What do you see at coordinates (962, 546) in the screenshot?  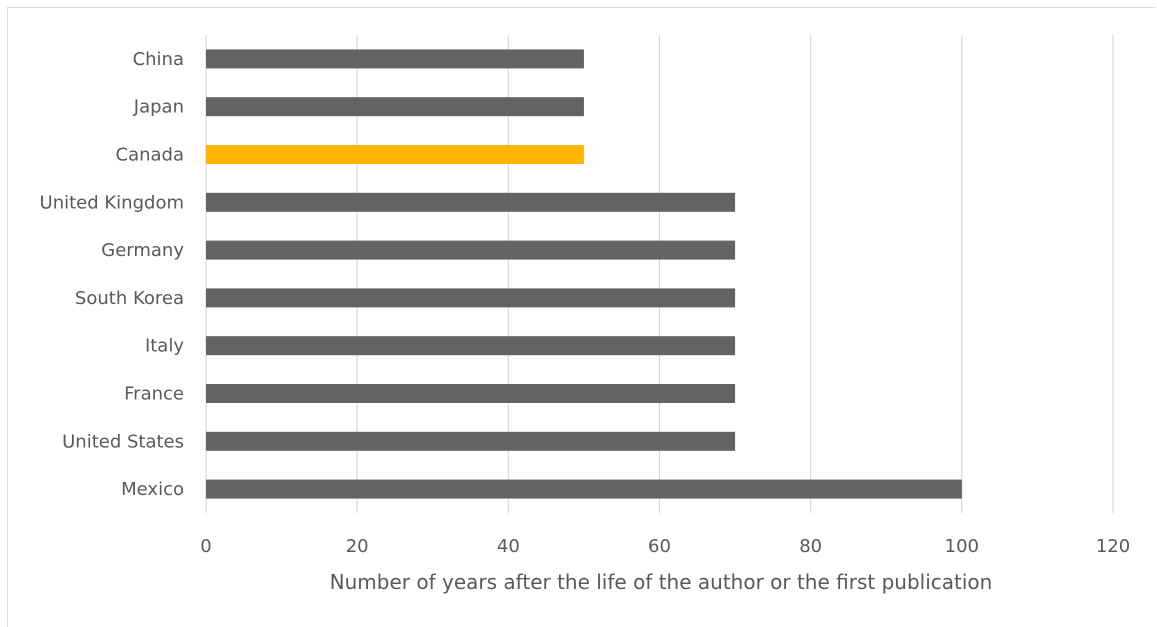 I see `x-tick-label: 100` at bounding box center [962, 546].